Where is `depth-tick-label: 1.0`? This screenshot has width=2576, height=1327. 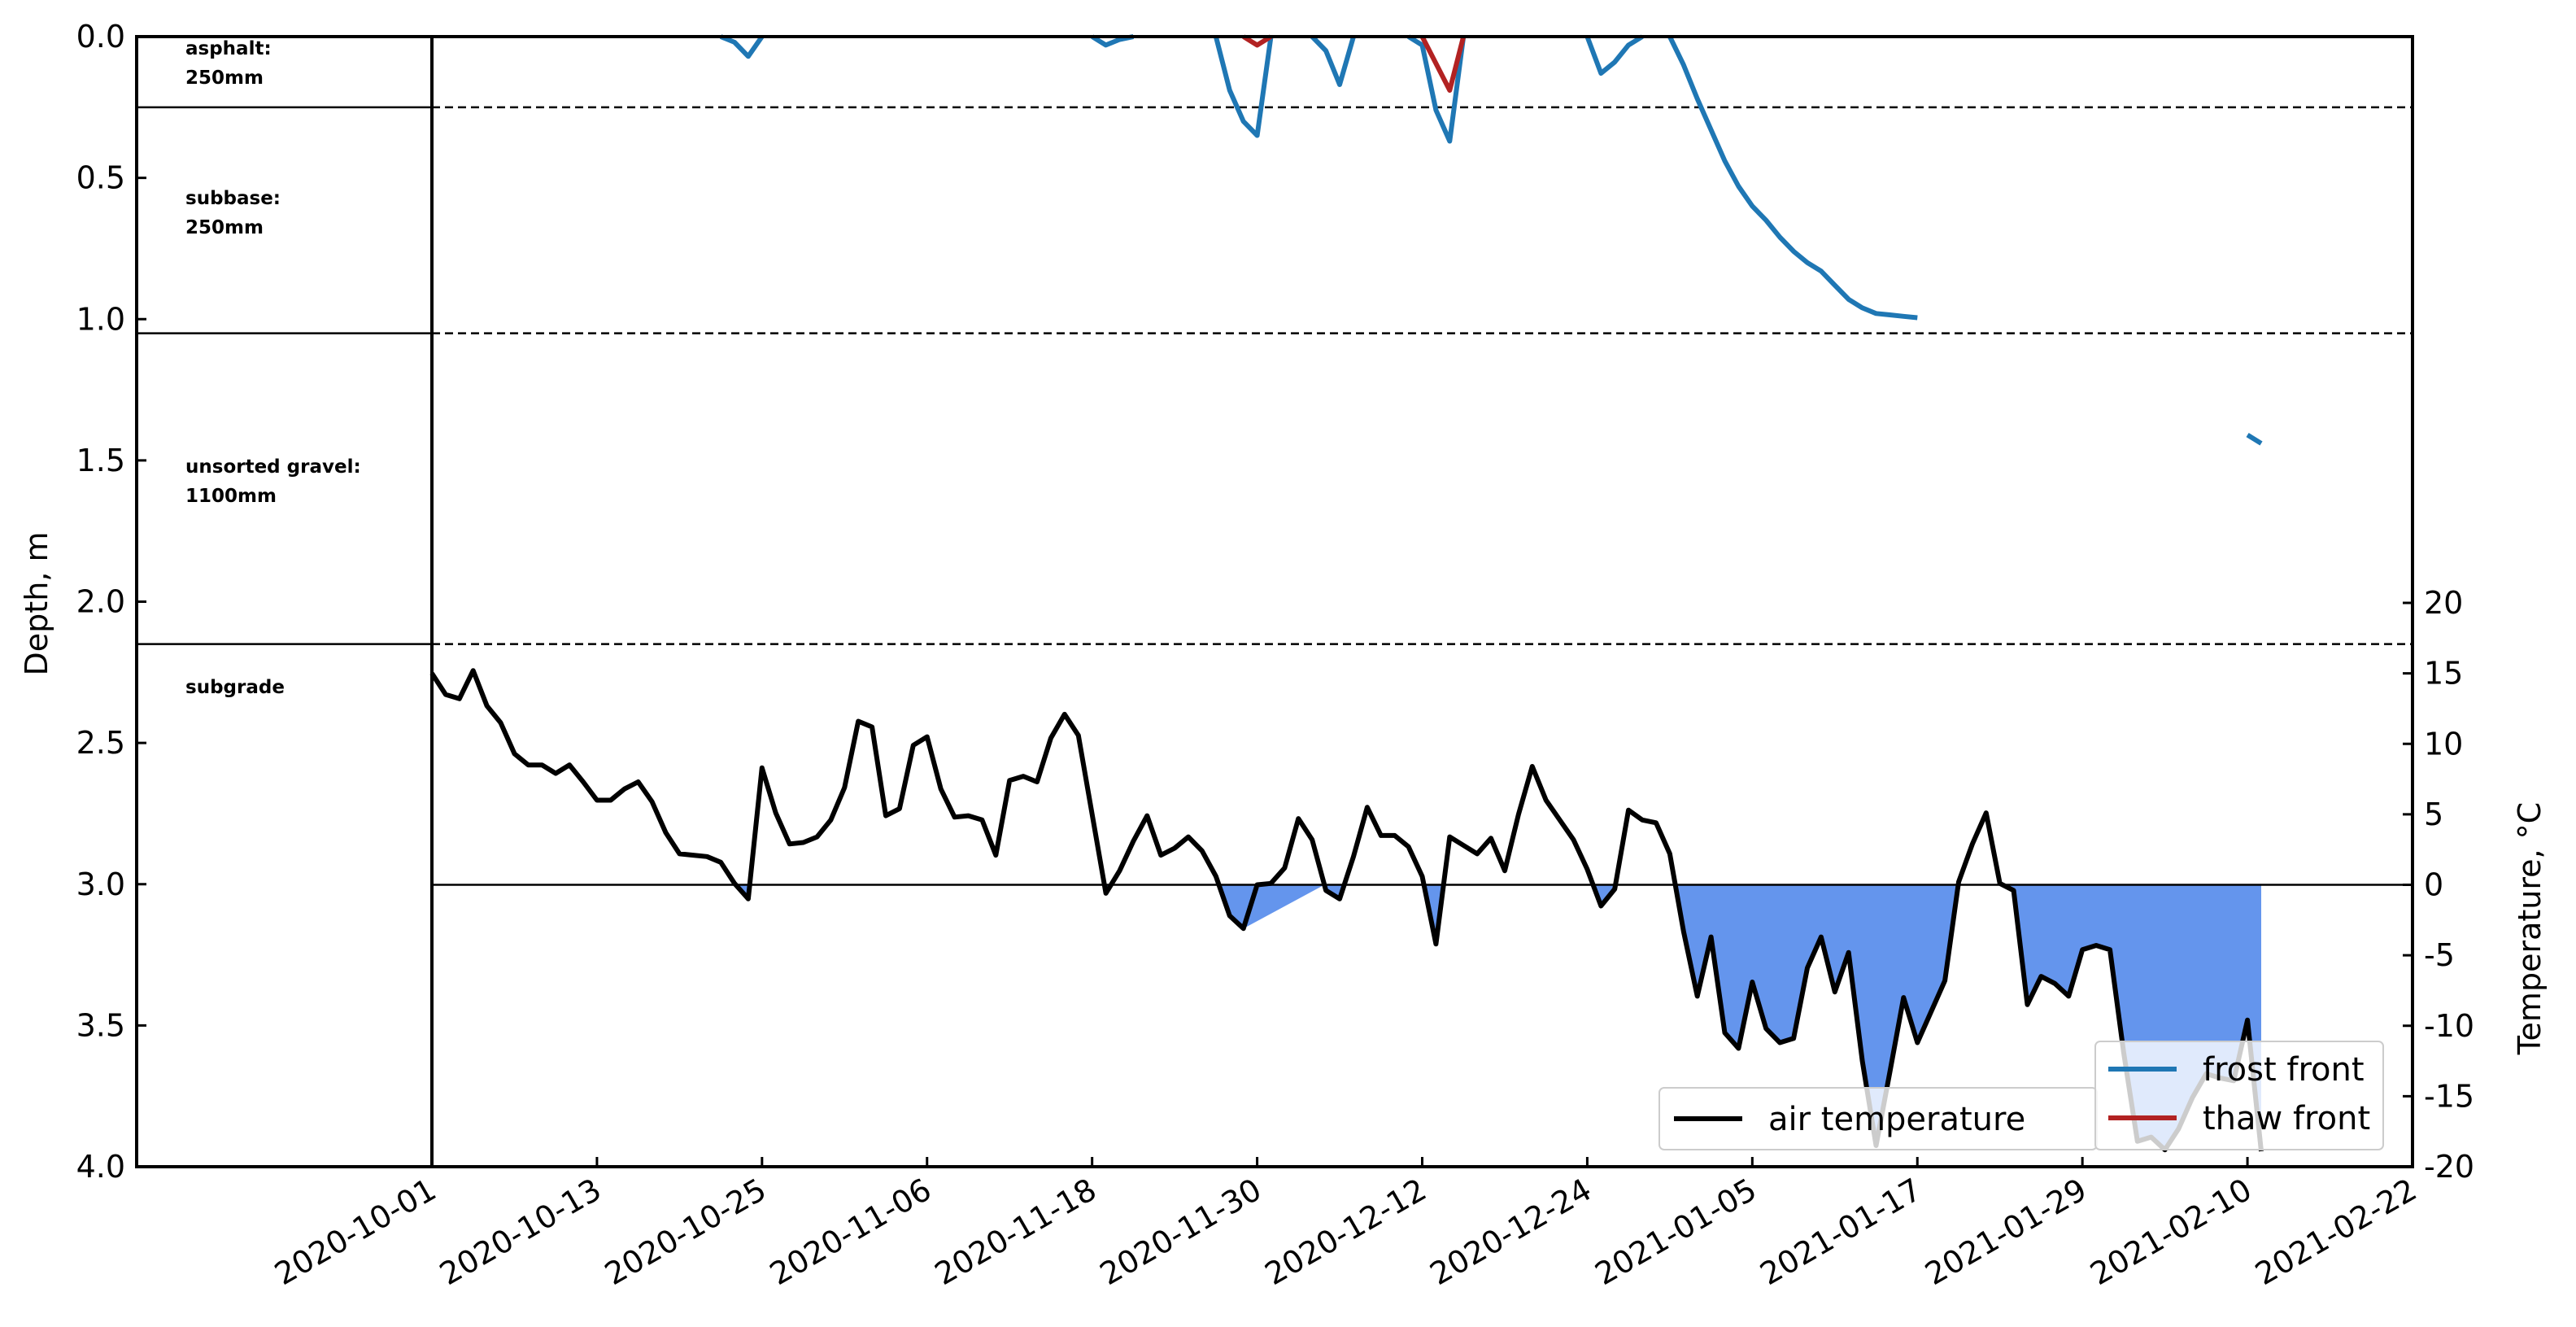 depth-tick-label: 1.0 is located at coordinates (100, 319).